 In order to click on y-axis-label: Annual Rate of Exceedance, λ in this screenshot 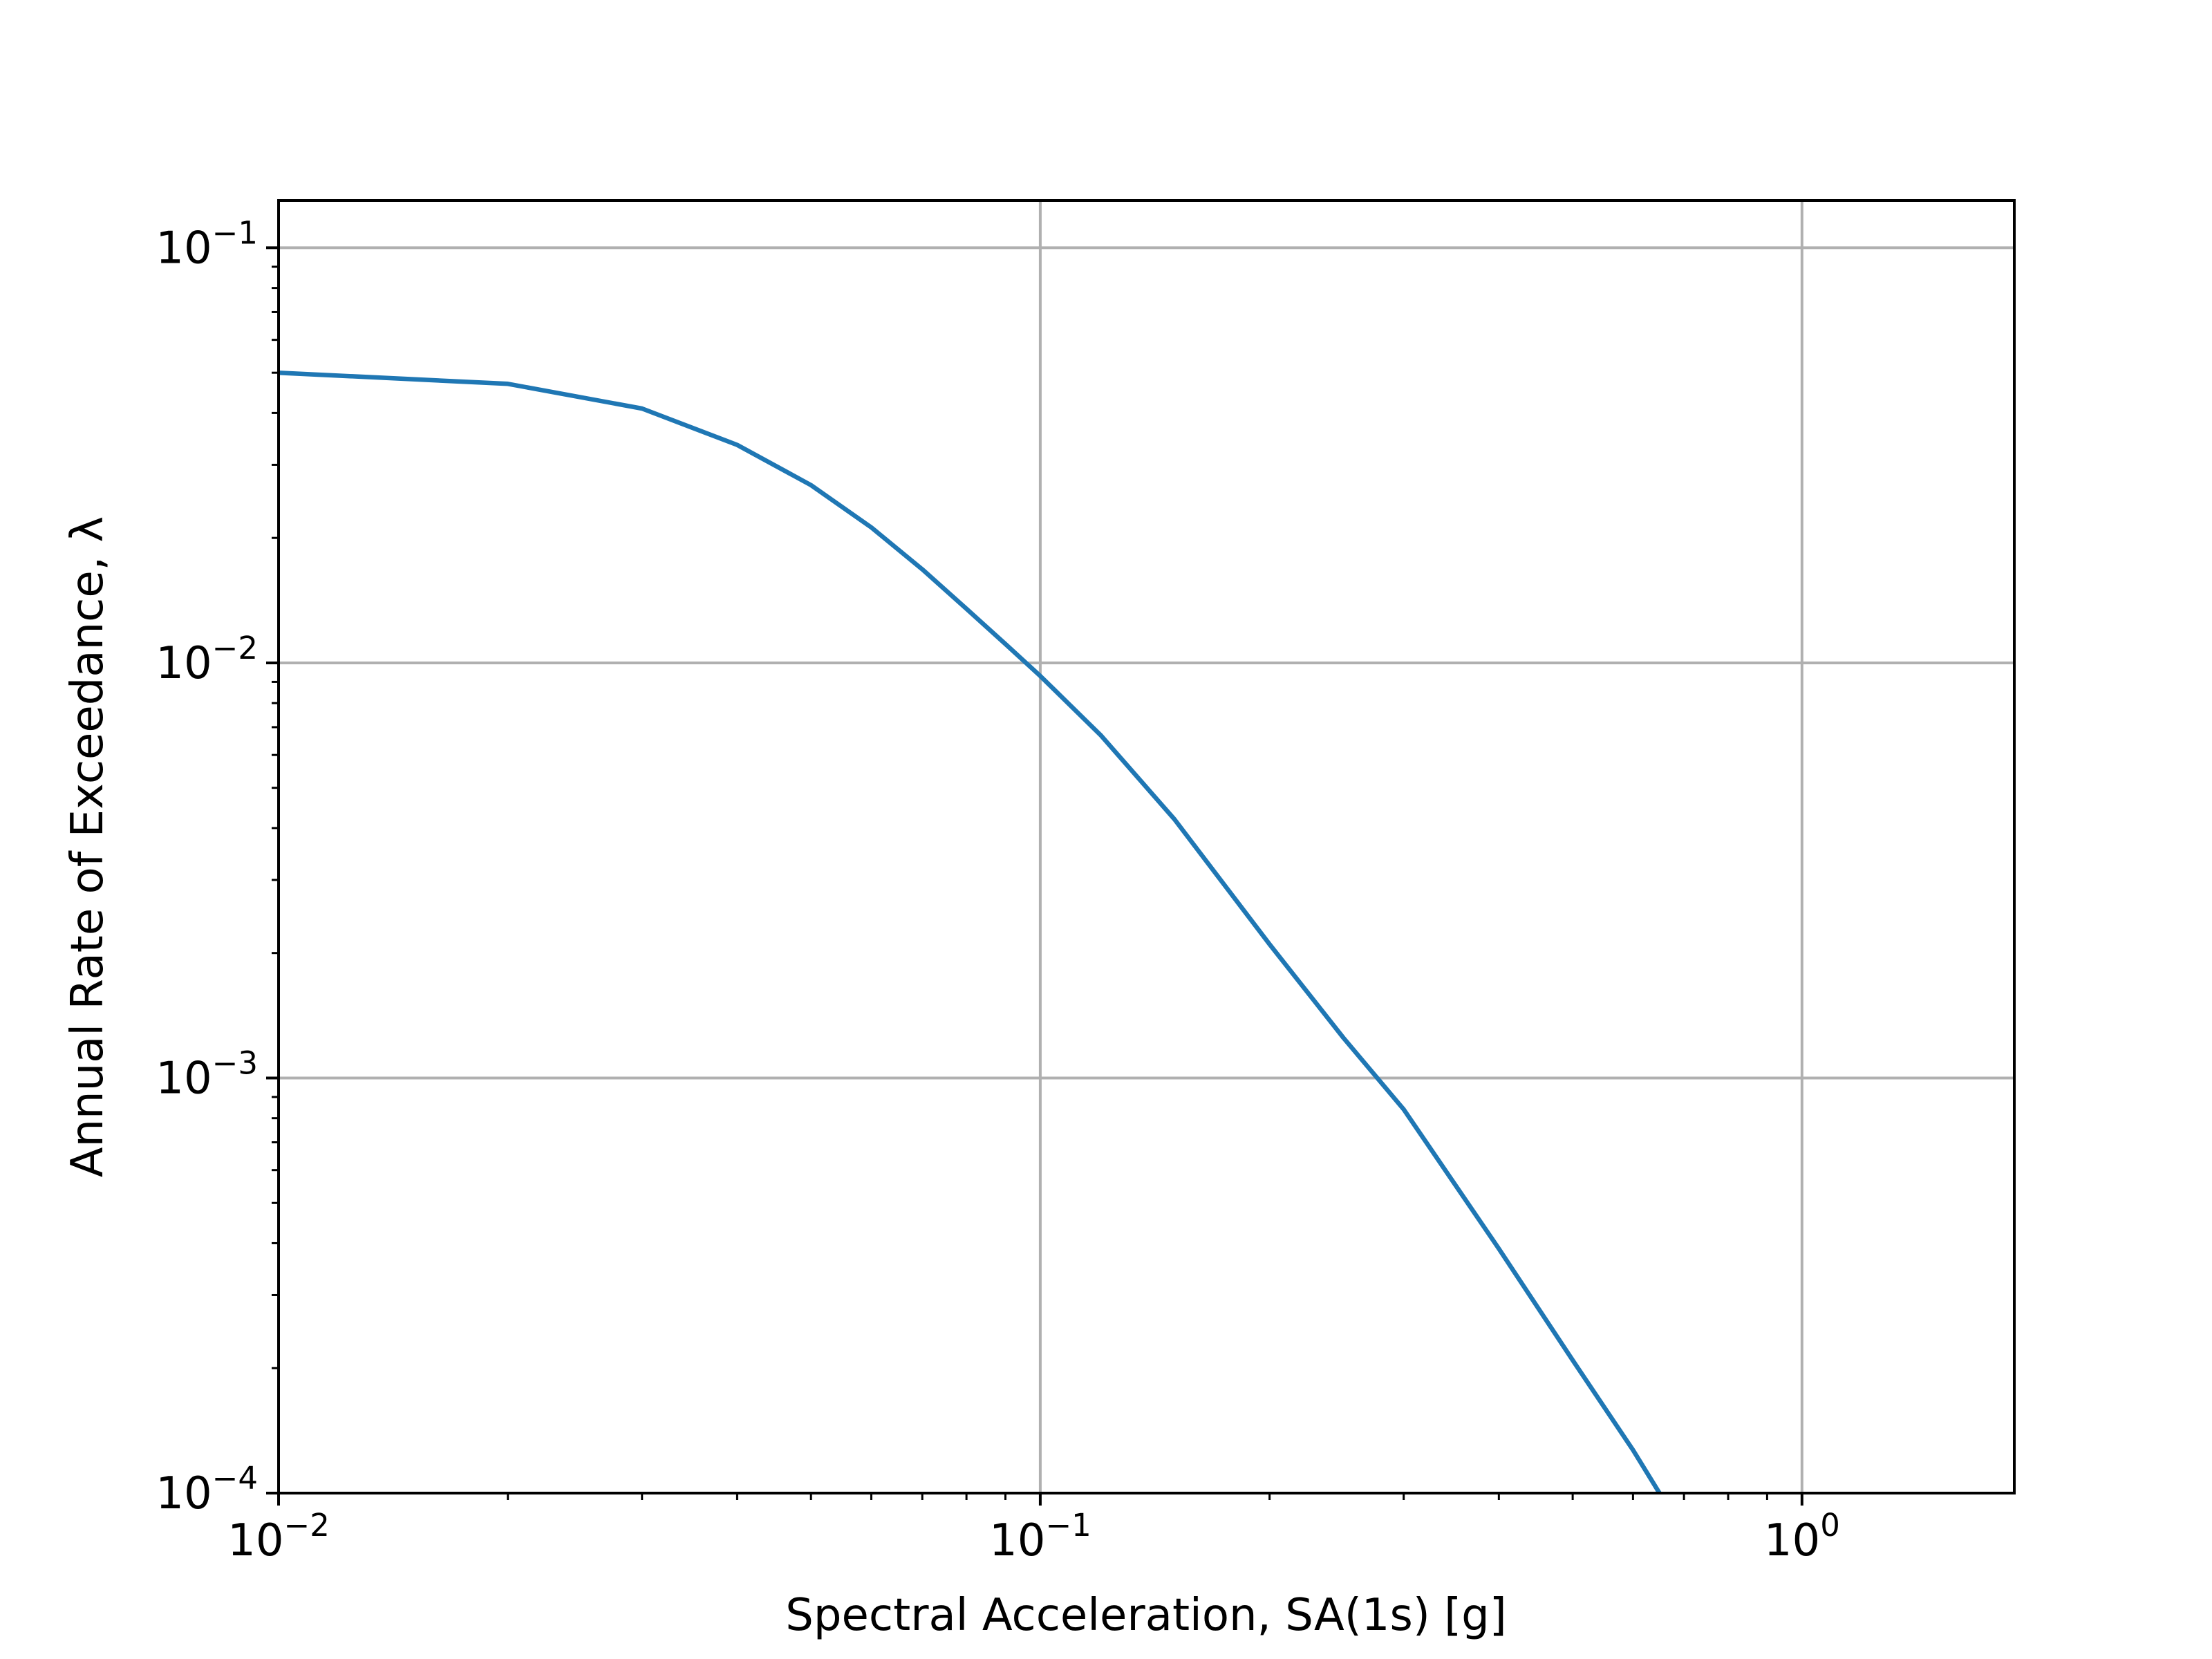, I will do `click(88, 847)`.